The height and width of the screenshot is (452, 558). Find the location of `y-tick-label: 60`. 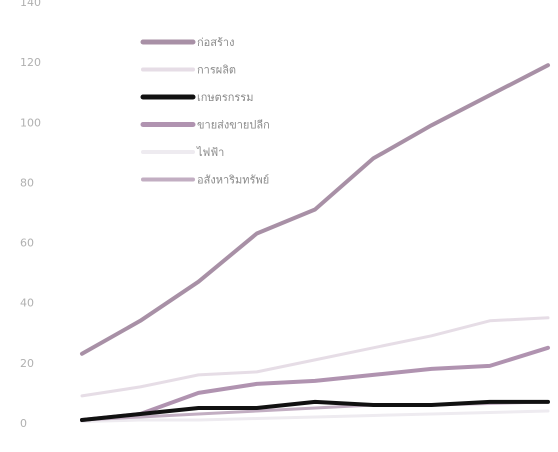

y-tick-label: 60 is located at coordinates (27, 243).